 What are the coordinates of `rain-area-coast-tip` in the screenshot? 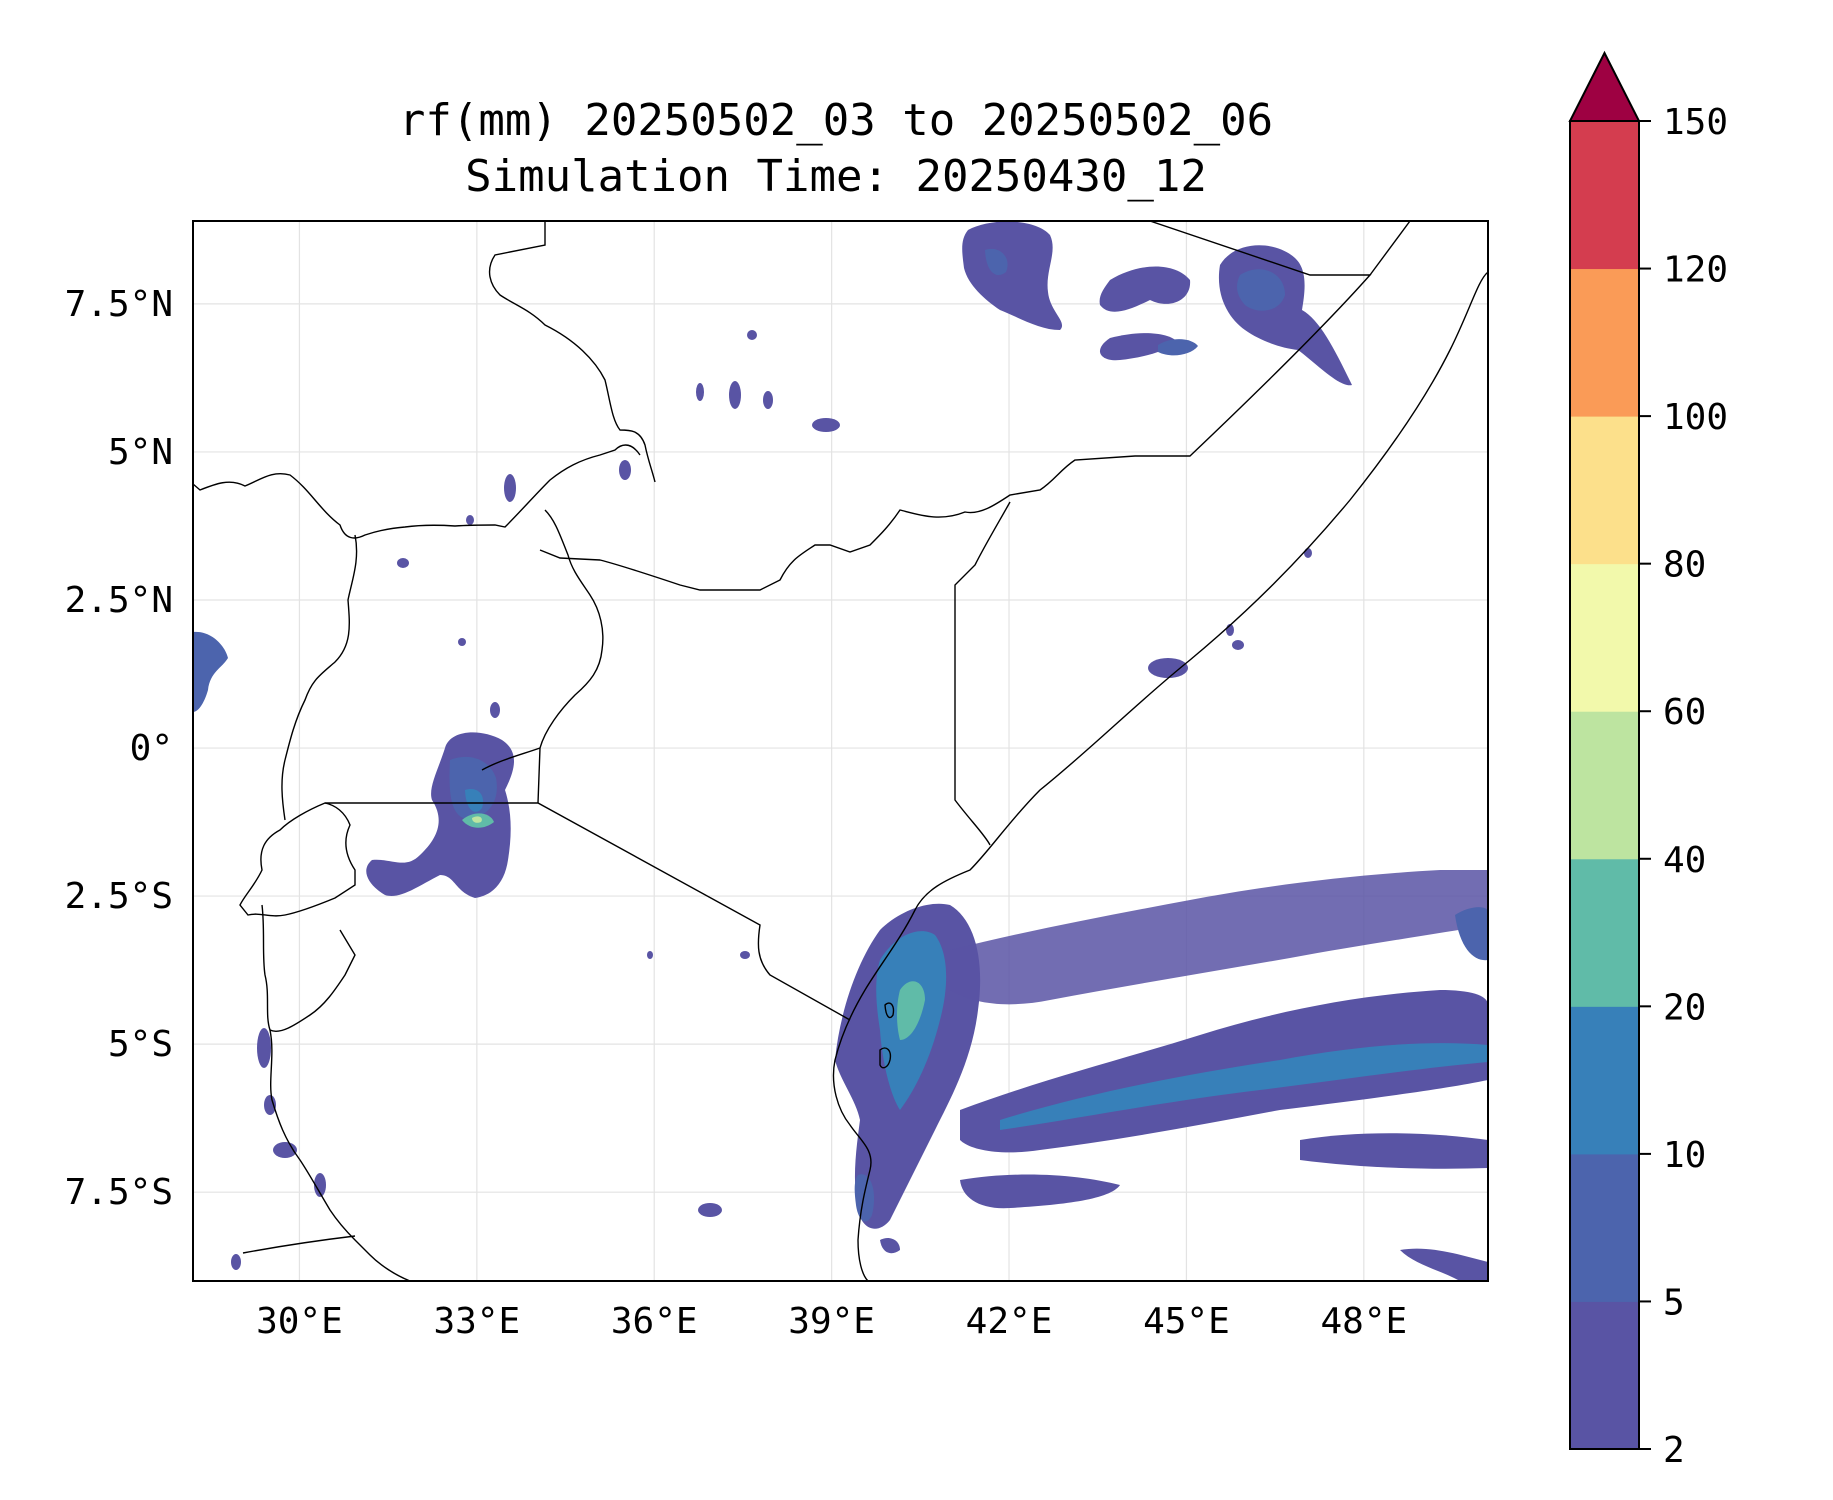 It's located at (890, 1246).